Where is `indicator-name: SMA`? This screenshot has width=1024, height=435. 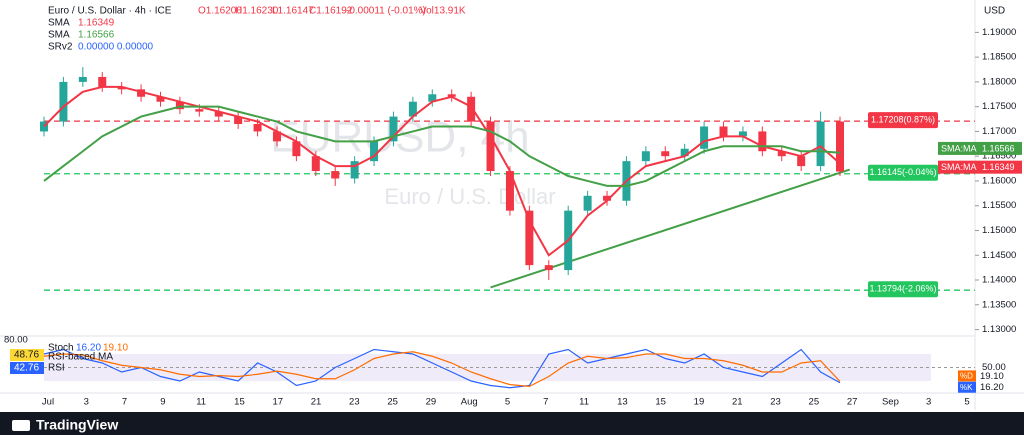 indicator-name: SMA is located at coordinates (59, 23).